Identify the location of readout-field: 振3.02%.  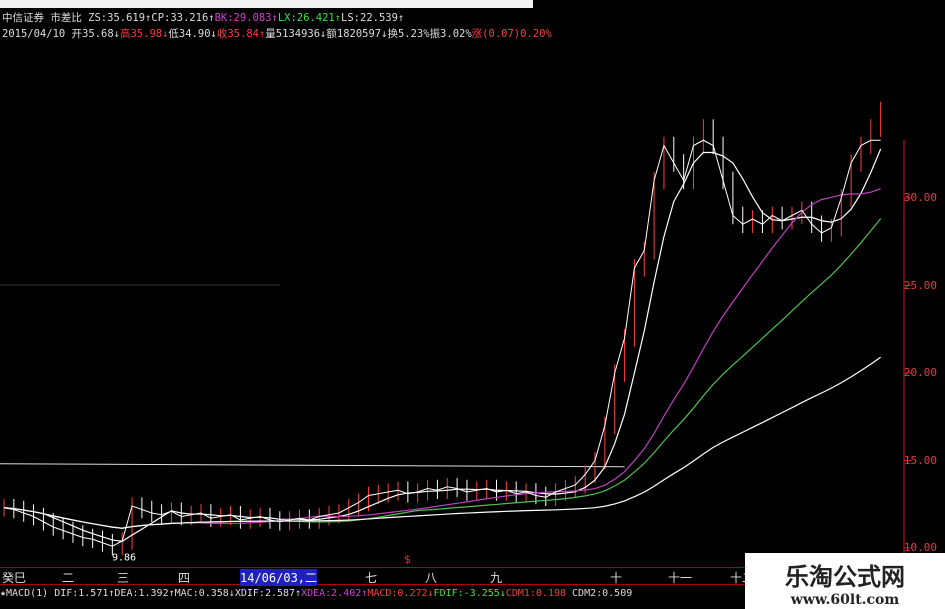
(450, 34).